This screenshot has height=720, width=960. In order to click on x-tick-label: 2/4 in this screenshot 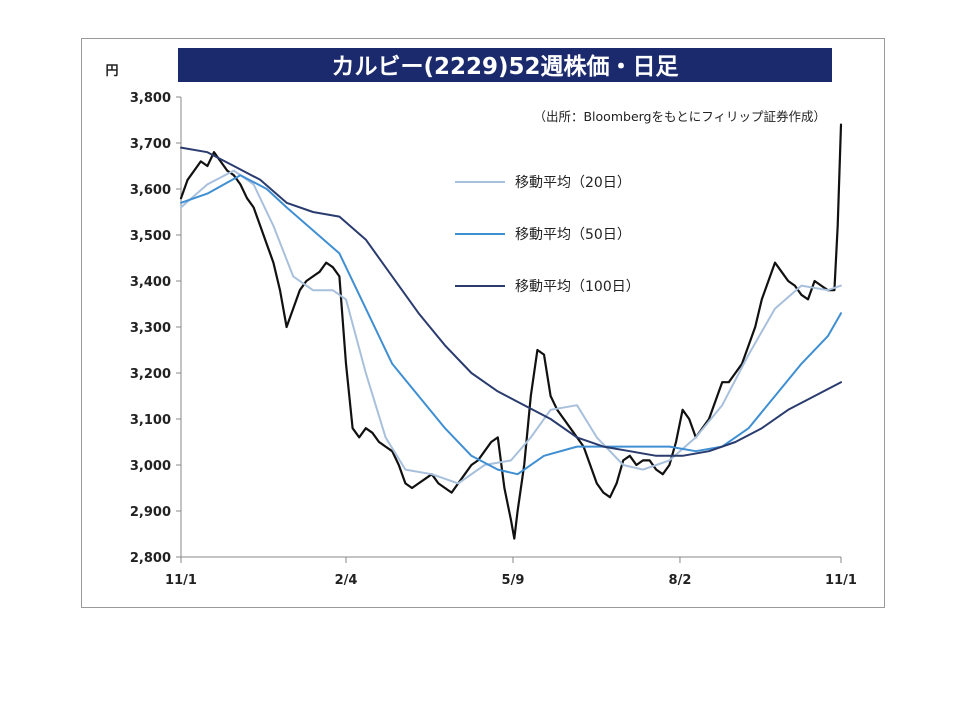, I will do `click(346, 580)`.